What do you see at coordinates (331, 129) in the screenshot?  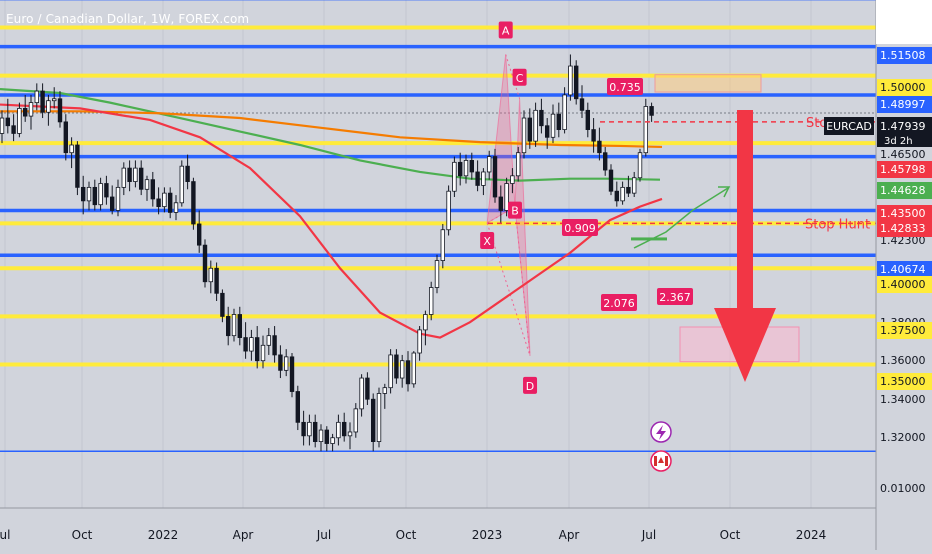 I see `ma-orange-line` at bounding box center [331, 129].